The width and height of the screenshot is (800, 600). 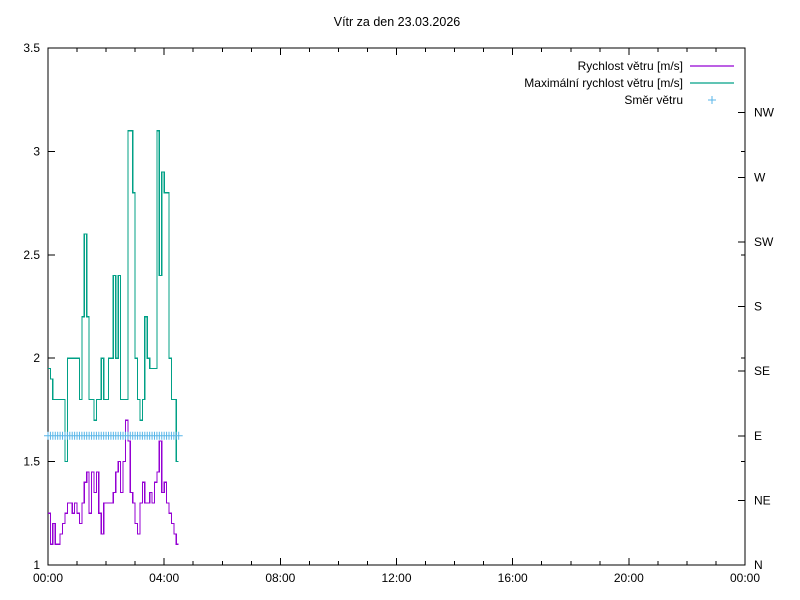 What do you see at coordinates (31, 462) in the screenshot?
I see `y-axis-tick-label: 1.5` at bounding box center [31, 462].